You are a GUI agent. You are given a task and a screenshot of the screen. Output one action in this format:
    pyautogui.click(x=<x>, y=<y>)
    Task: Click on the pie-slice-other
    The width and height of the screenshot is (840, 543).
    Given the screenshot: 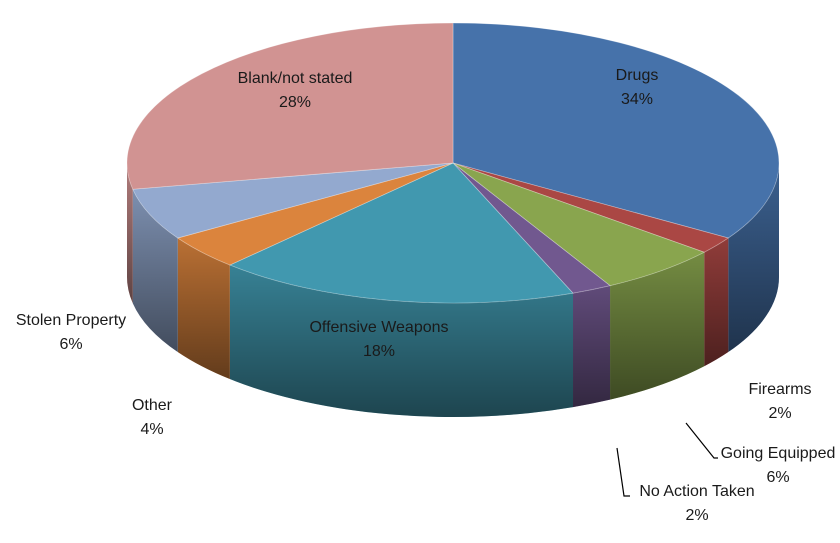 What is the action you would take?
    pyautogui.click(x=315, y=214)
    